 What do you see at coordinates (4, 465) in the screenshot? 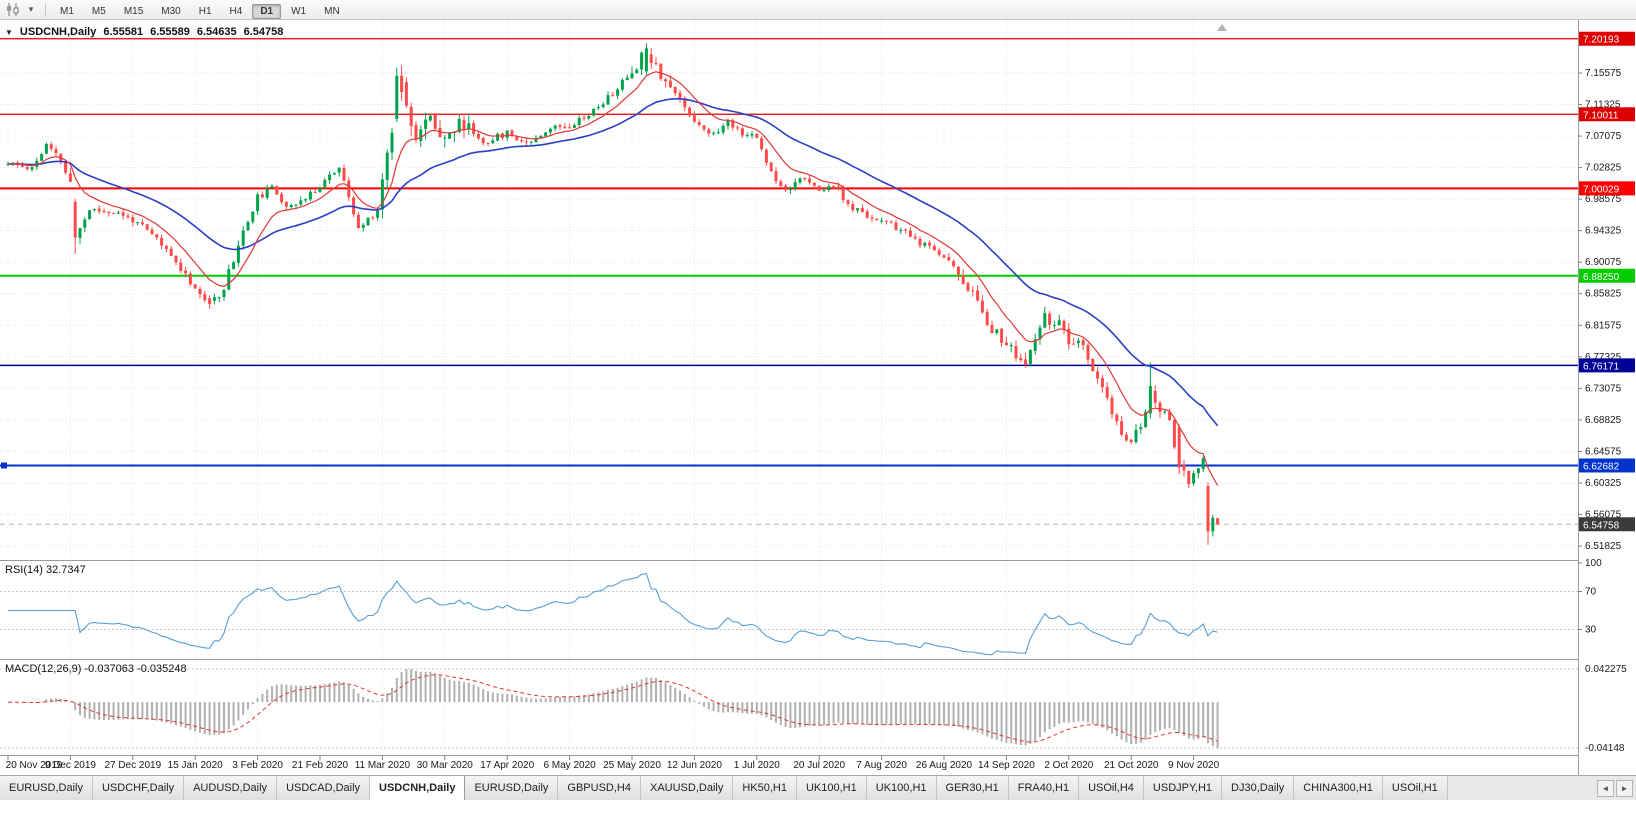
I see `level-line-handle` at bounding box center [4, 465].